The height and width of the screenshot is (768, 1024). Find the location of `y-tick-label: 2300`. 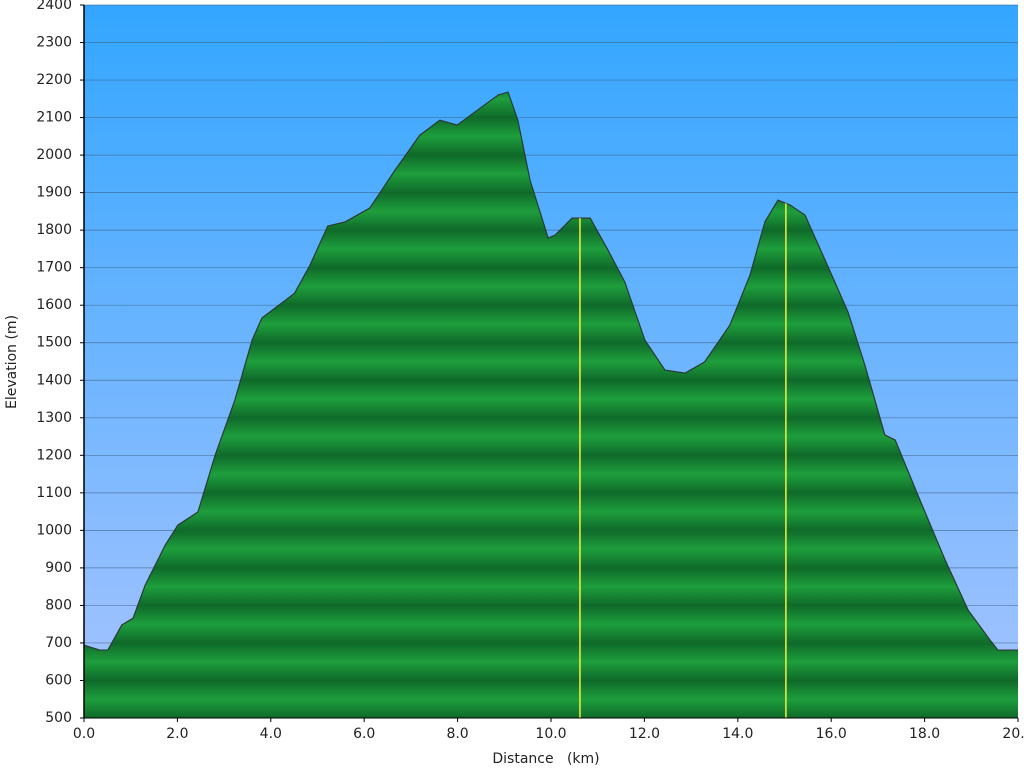

y-tick-label: 2300 is located at coordinates (54, 43).